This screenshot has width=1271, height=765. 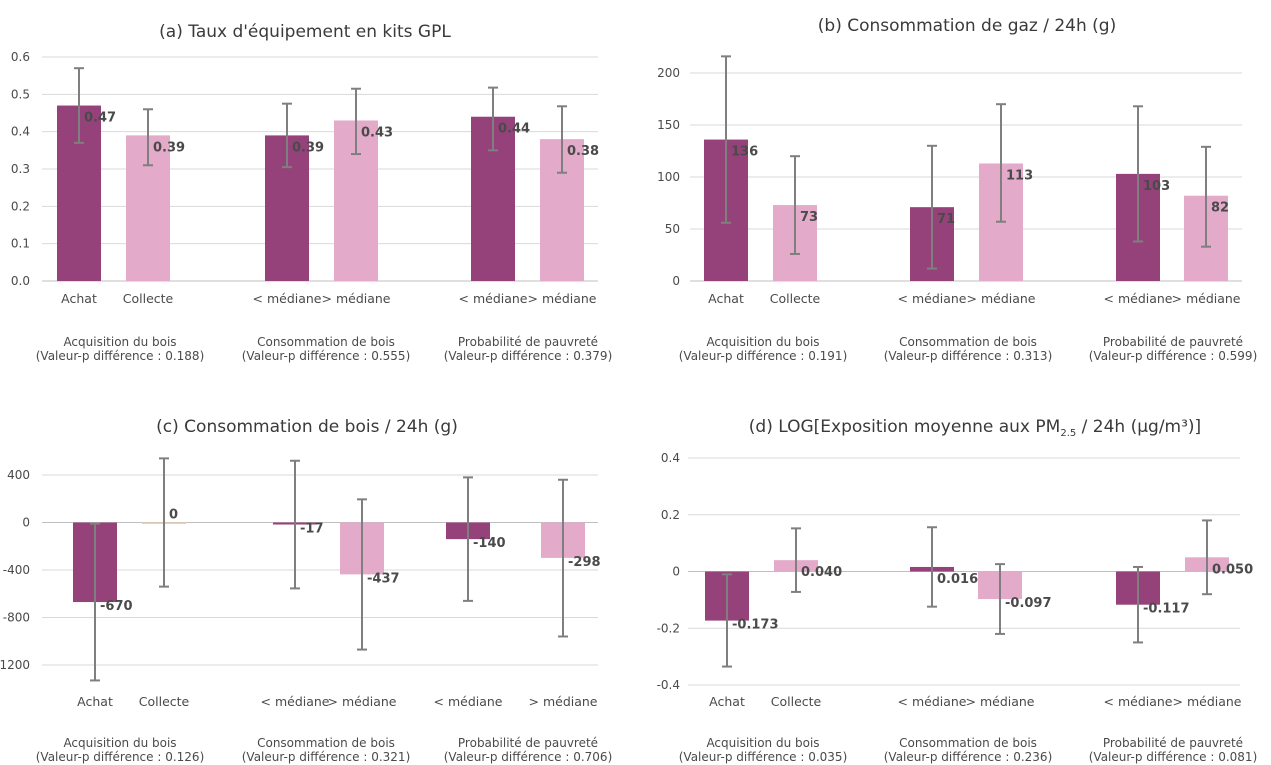 What do you see at coordinates (312, 529) in the screenshot?
I see `chart-2-data-label: -17` at bounding box center [312, 529].